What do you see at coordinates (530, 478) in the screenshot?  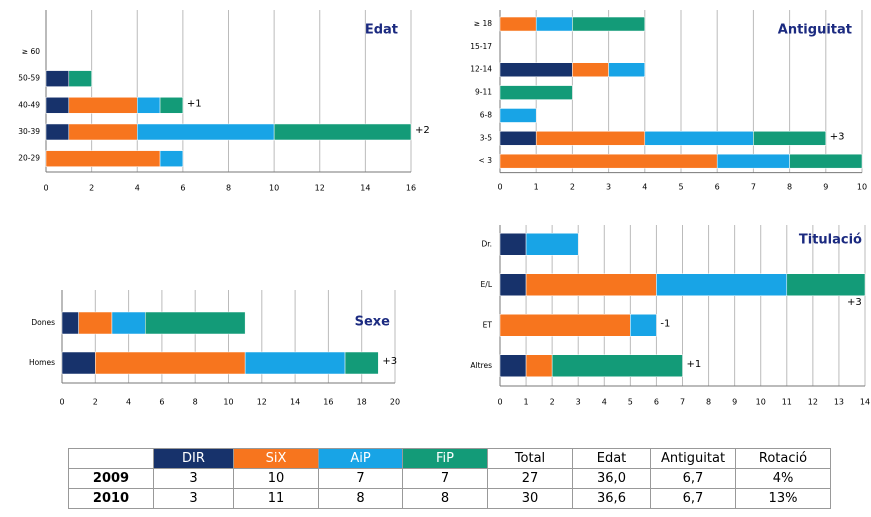 I see `table-cell: 27` at bounding box center [530, 478].